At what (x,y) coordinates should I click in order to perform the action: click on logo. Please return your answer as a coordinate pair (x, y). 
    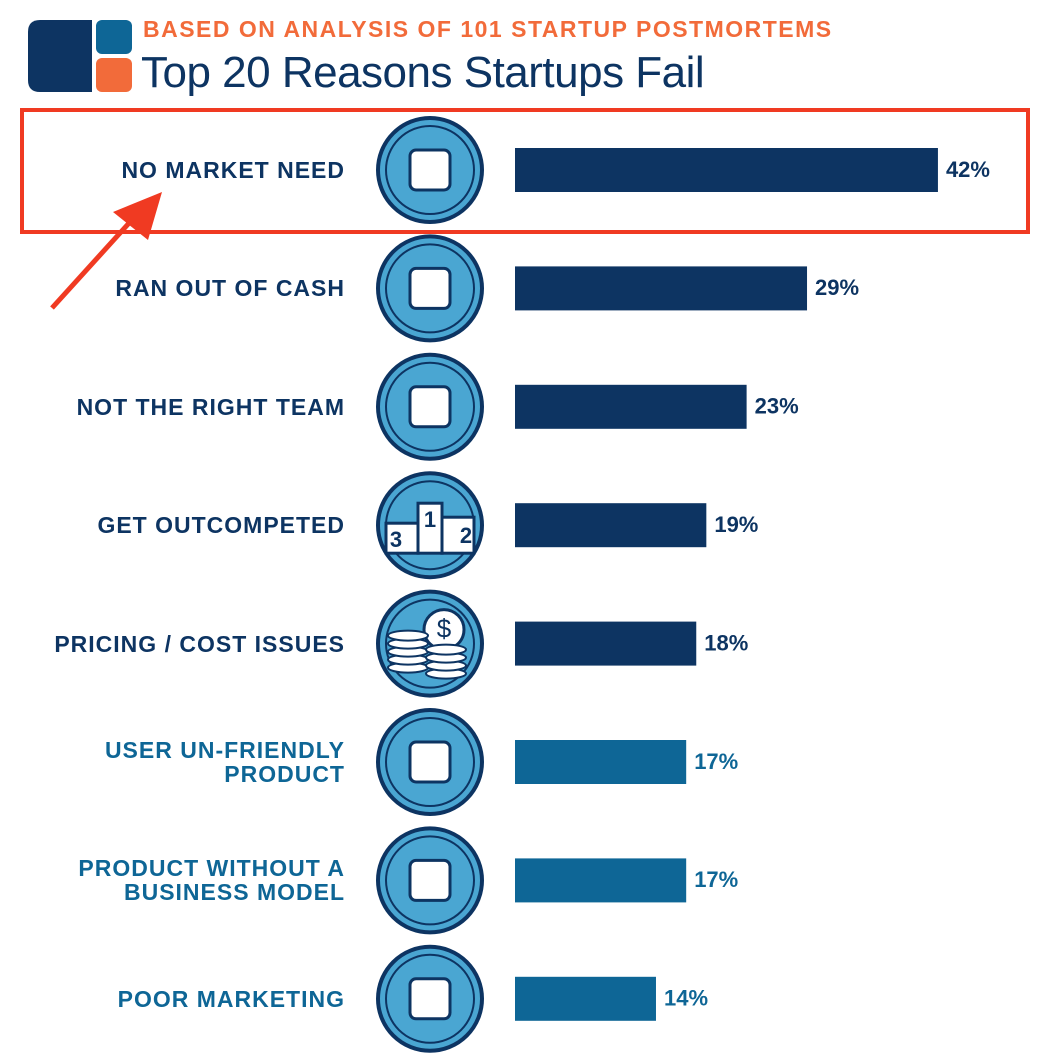
    Looking at the image, I should click on (80, 56).